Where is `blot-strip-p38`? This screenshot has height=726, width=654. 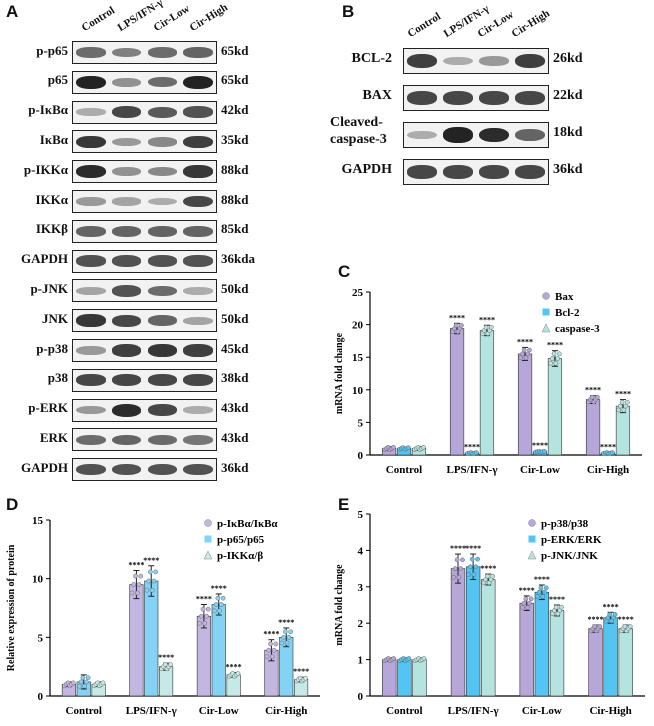 blot-strip-p38 is located at coordinates (144, 380).